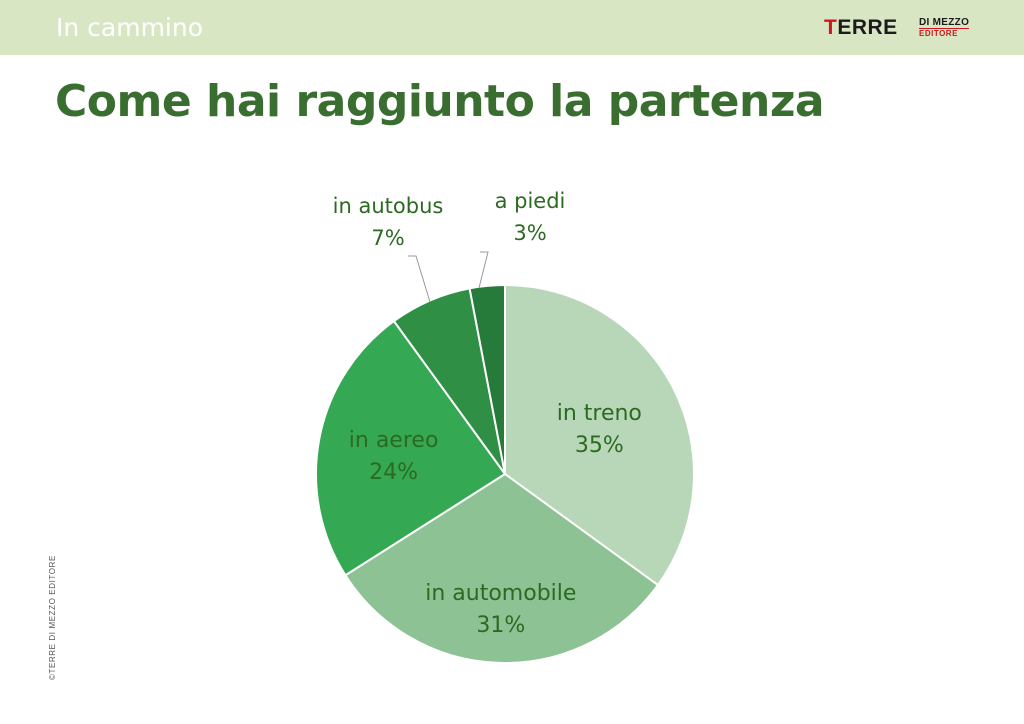 The width and height of the screenshot is (1024, 724). Describe the element at coordinates (393, 472) in the screenshot. I see `slice-value-in-aereo: 24%` at that location.